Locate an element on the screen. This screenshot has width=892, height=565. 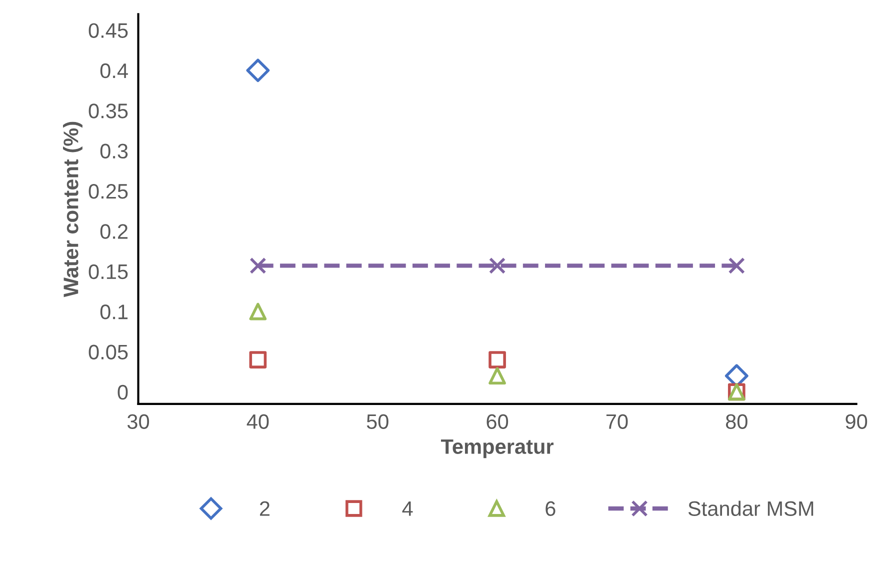
x-tick-label: 30 is located at coordinates (138, 421).